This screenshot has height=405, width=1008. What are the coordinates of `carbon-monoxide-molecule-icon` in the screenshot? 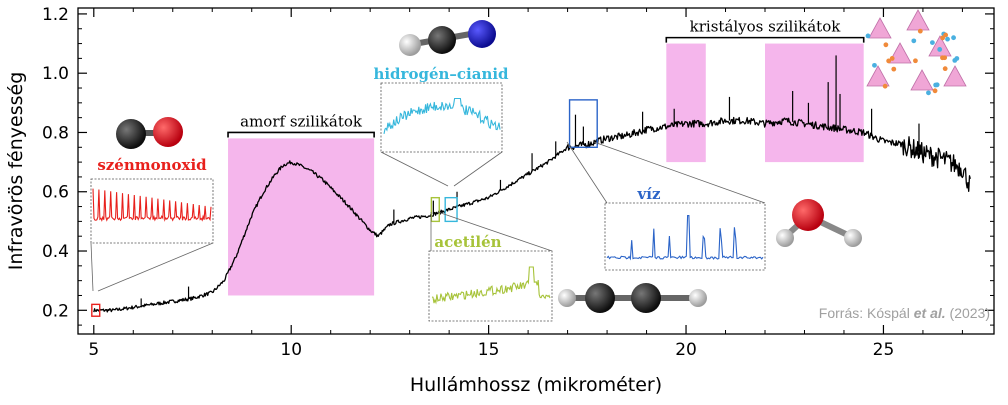 It's located at (149, 133).